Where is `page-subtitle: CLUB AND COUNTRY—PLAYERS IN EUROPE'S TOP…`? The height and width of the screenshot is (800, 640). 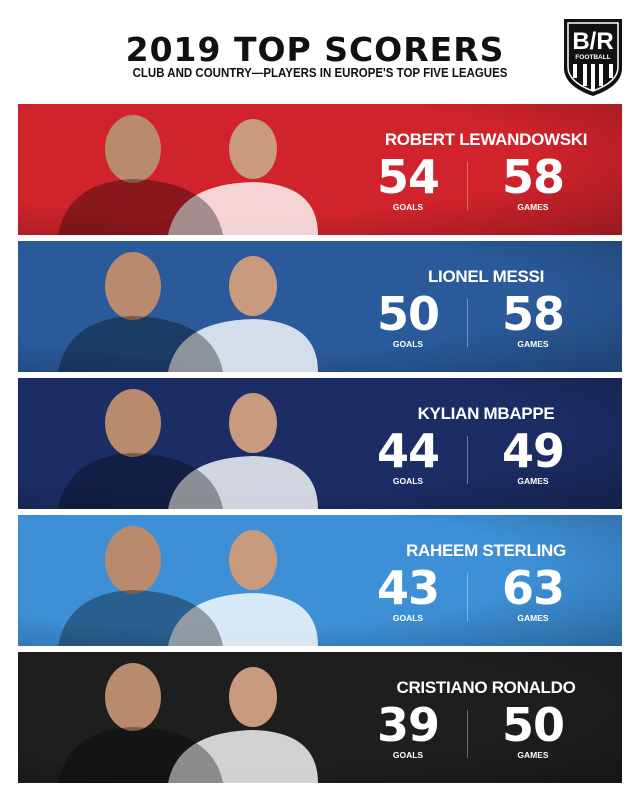 page-subtitle: CLUB AND COUNTRY—PLAYERS IN EUROPE'S TOP… is located at coordinates (320, 73).